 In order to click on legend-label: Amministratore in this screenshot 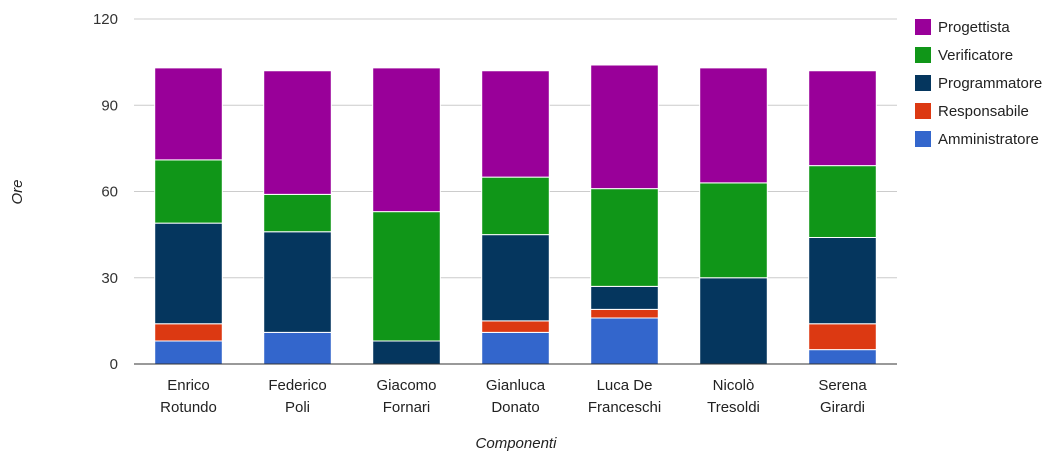, I will do `click(988, 139)`.